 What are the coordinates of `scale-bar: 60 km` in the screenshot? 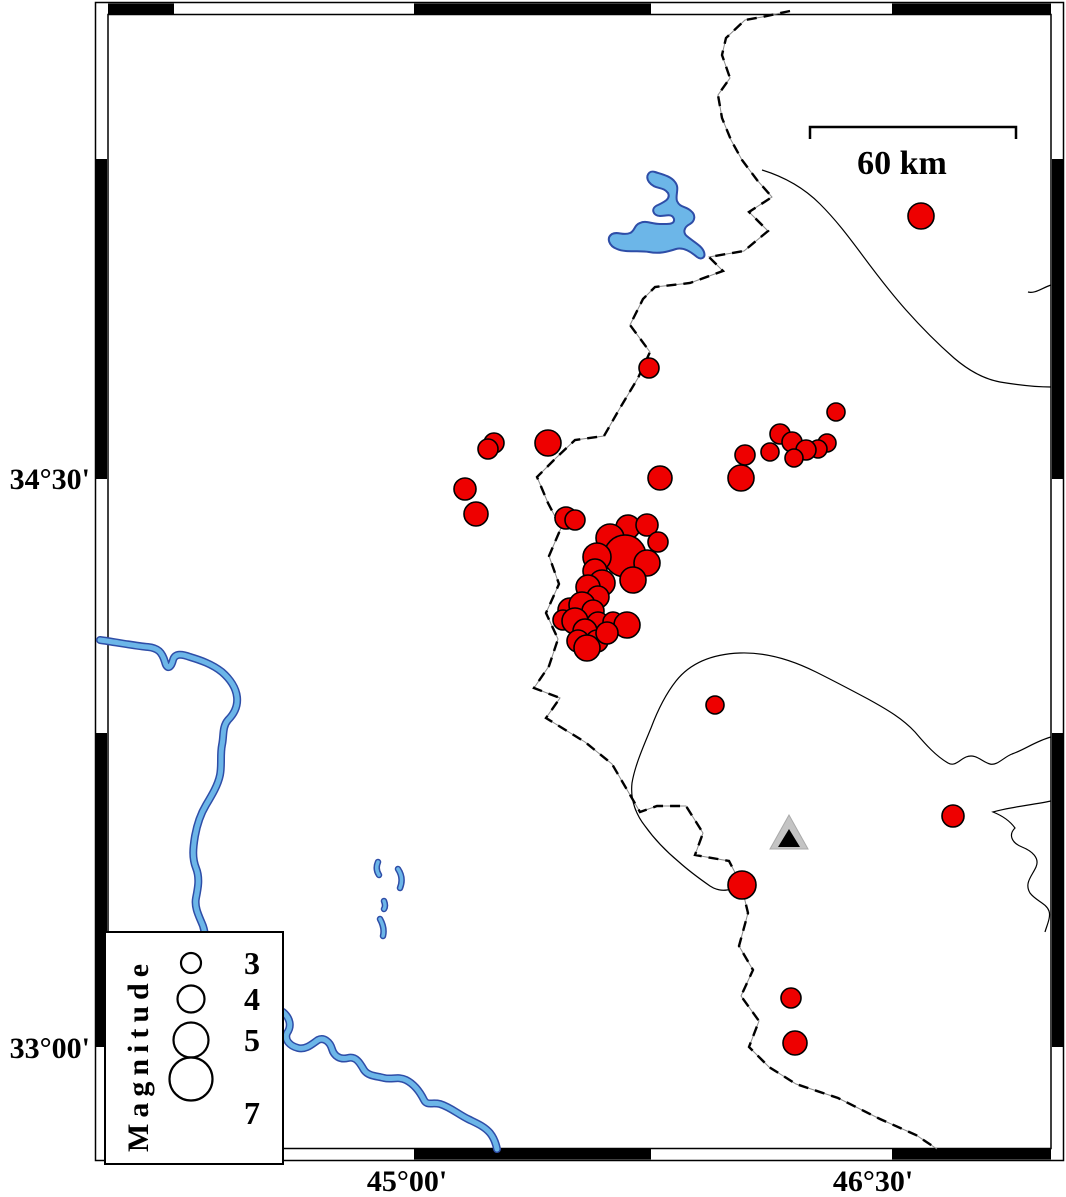 It's located at (913, 153).